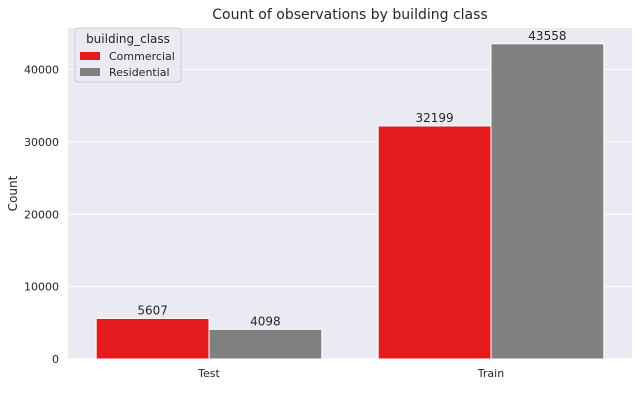 Image resolution: width=640 pixels, height=403 pixels. What do you see at coordinates (265, 321) in the screenshot?
I see `bar-value-label: 4098` at bounding box center [265, 321].